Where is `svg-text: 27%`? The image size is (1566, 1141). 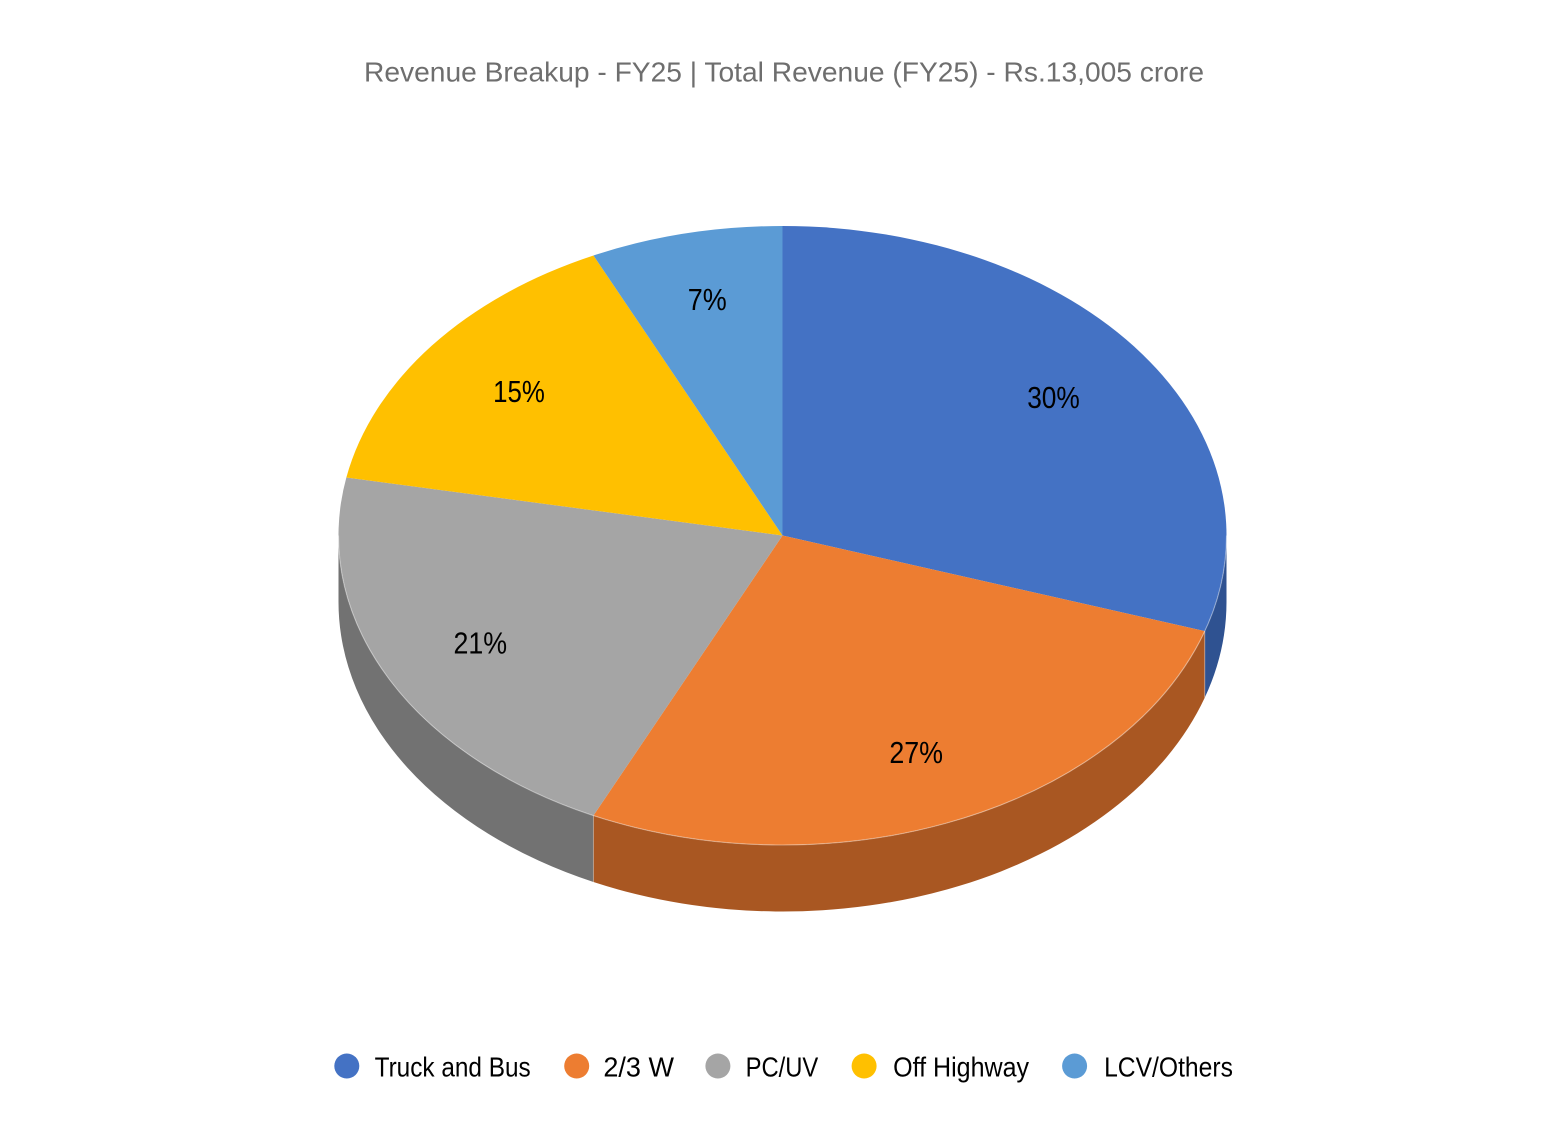
svg-text: 27% is located at coordinates (916, 753).